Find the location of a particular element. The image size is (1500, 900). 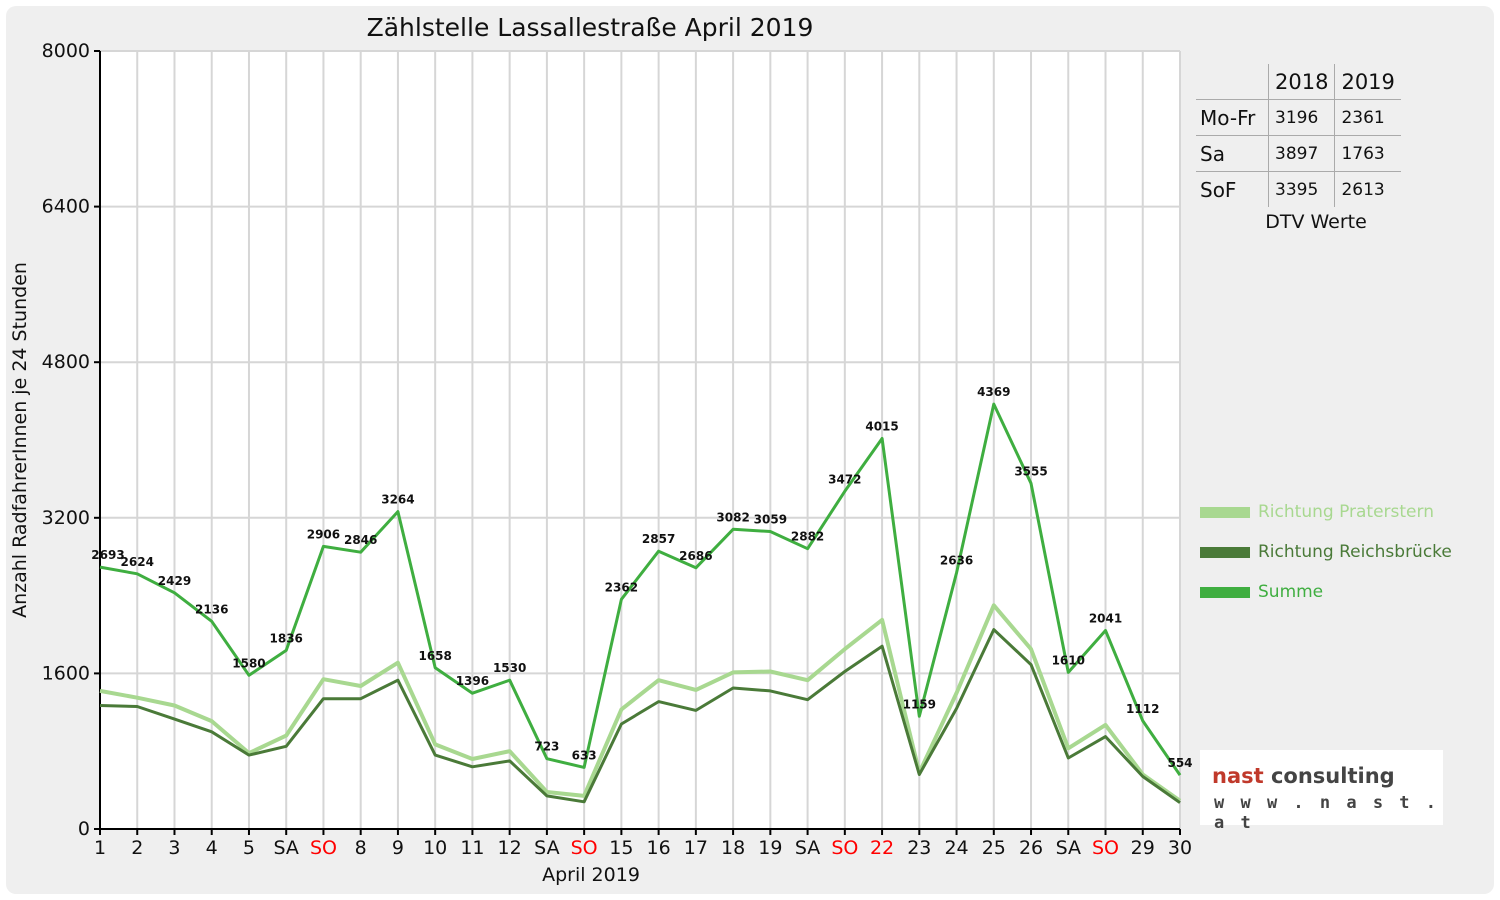

data-label: 2882 is located at coordinates (807, 537).